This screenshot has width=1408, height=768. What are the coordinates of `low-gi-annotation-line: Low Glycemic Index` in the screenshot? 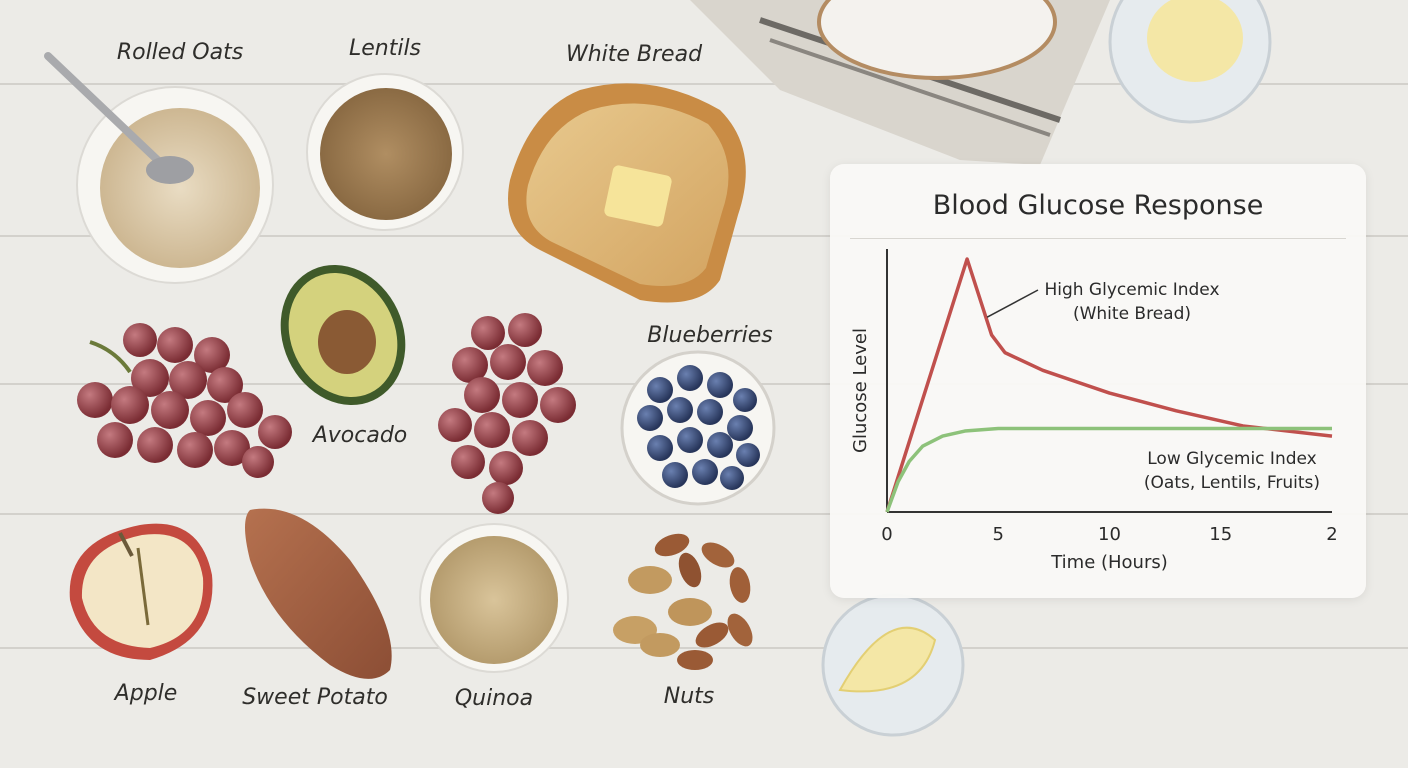 It's located at (1231, 459).